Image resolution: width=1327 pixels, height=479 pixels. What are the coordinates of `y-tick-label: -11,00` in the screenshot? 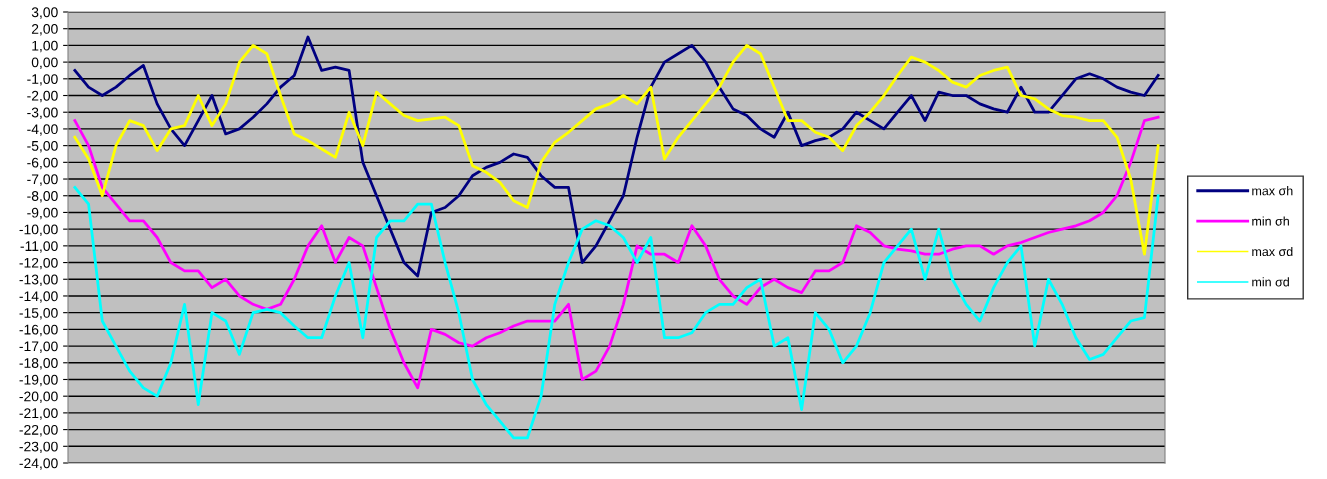 It's located at (39, 247).